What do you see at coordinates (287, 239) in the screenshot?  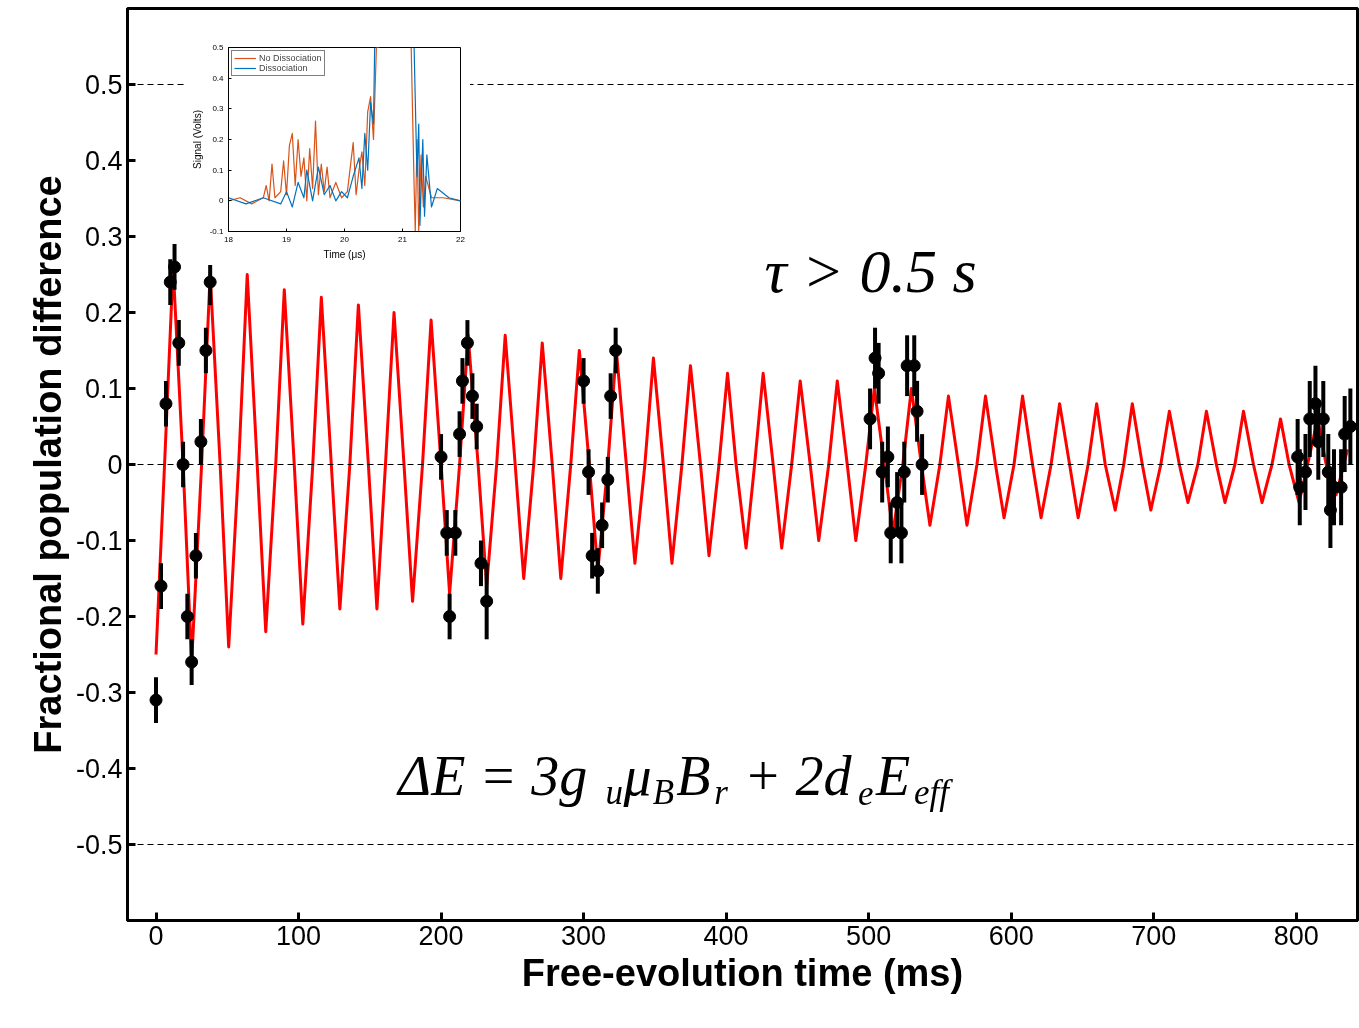 I see `x-tick-label: 19` at bounding box center [287, 239].